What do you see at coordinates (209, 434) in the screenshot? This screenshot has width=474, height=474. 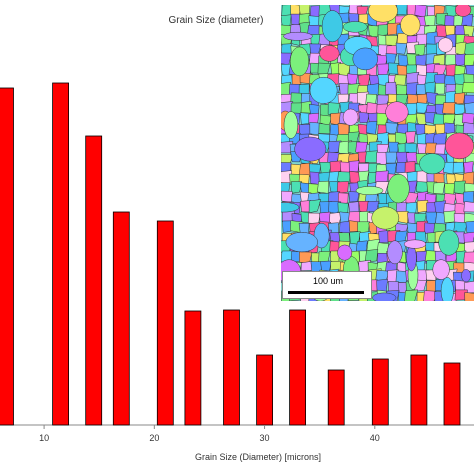 I see `x-ticks-group: 10 20 30 40` at bounding box center [209, 434].